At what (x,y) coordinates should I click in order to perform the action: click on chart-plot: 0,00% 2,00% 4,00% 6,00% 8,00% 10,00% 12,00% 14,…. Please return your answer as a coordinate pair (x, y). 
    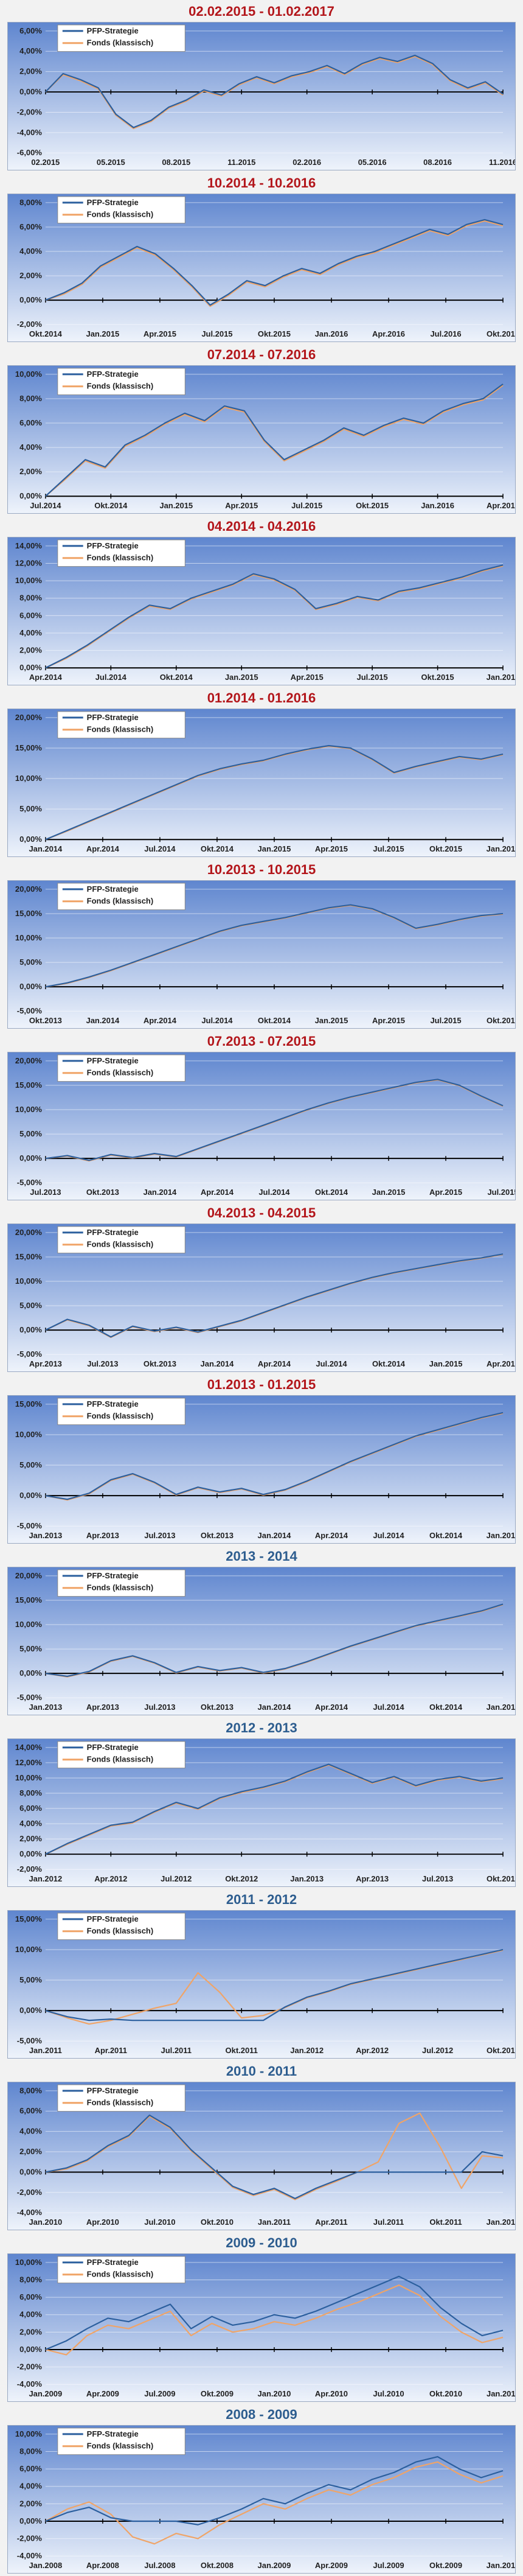
    Looking at the image, I should click on (261, 611).